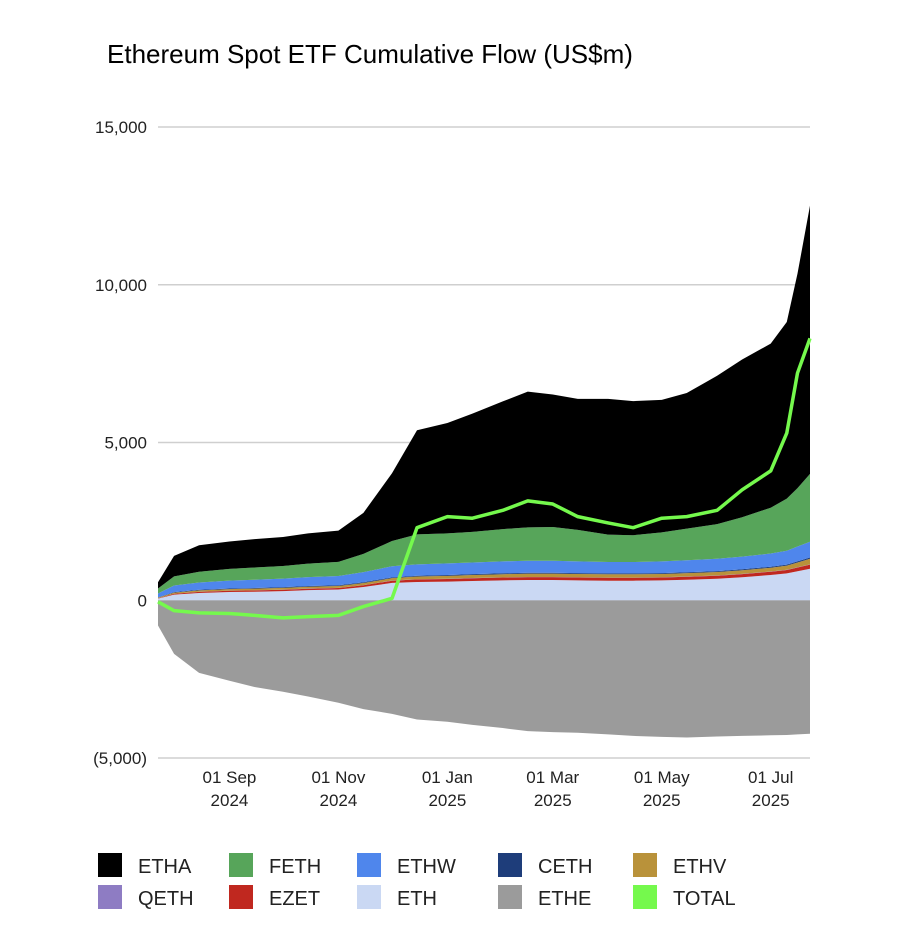 This screenshot has height=942, width=924. What do you see at coordinates (447, 777) in the screenshot?
I see `x-tick-label: 01 Jan` at bounding box center [447, 777].